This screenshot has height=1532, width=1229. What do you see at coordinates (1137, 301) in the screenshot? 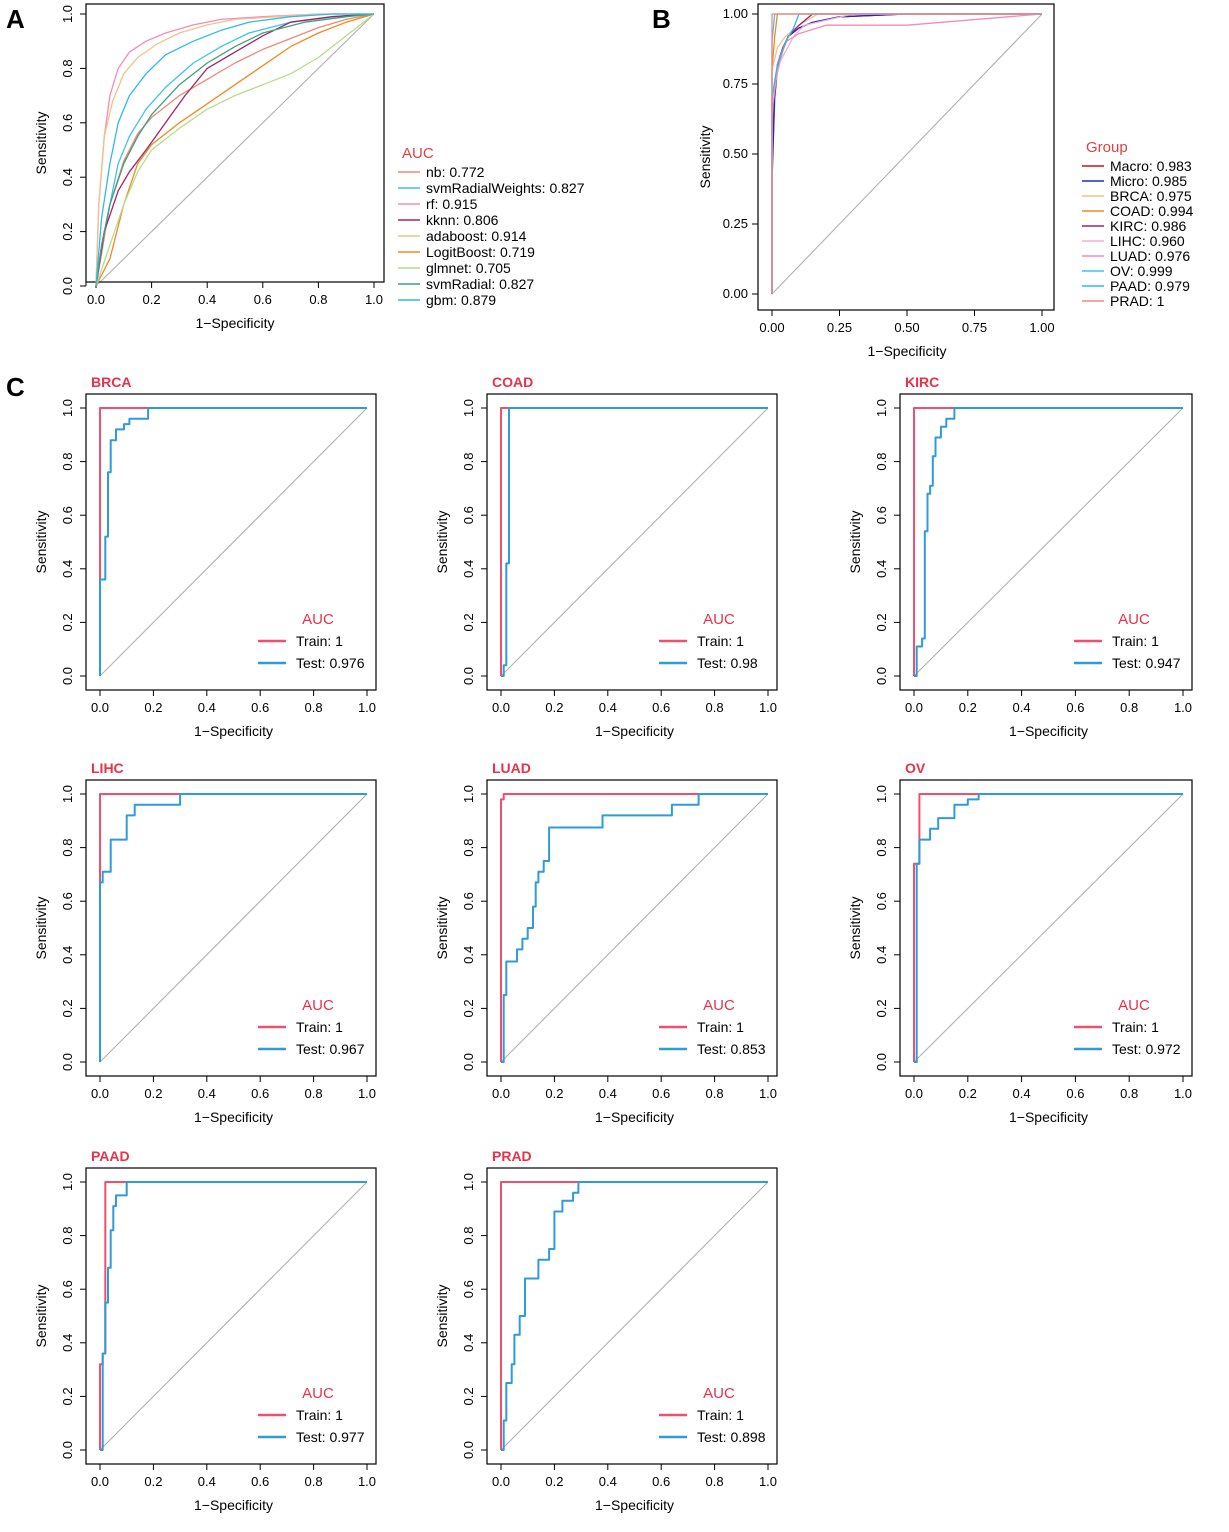
I see `legend-label: PRAD: 1` at bounding box center [1137, 301].